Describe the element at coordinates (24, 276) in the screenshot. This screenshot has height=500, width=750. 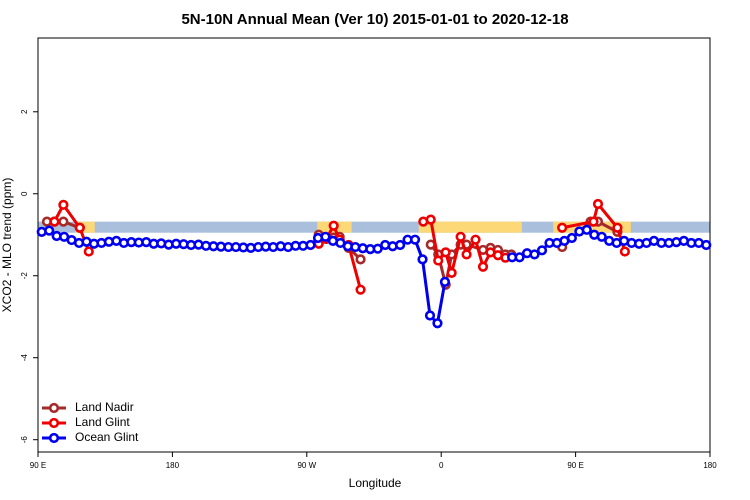
I see `y-tick-label: -2` at that location.